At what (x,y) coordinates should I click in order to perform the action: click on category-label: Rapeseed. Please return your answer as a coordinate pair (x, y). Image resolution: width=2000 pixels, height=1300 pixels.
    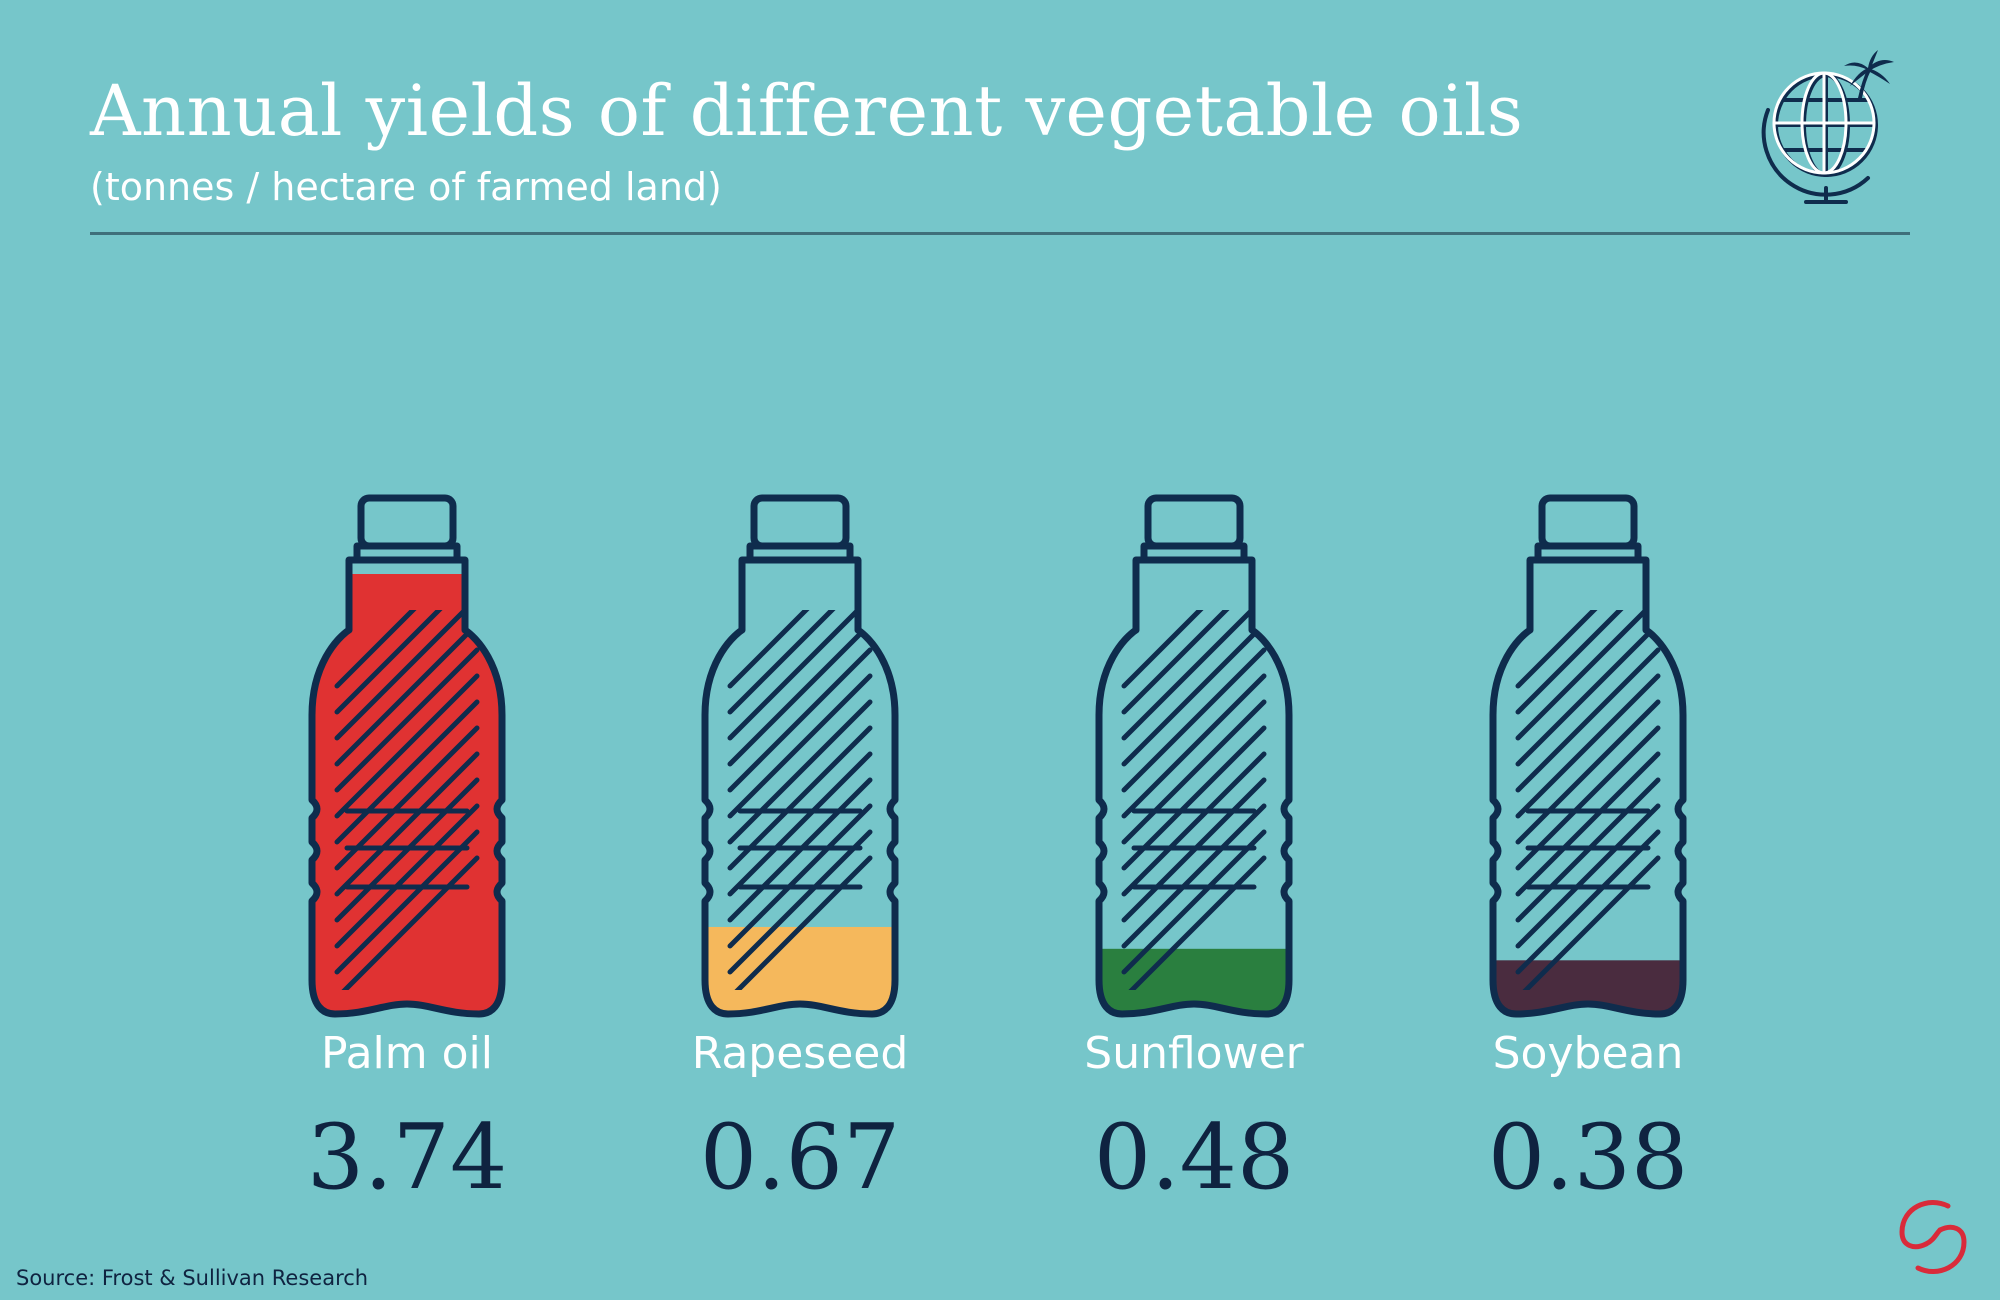
    Looking at the image, I should click on (800, 1053).